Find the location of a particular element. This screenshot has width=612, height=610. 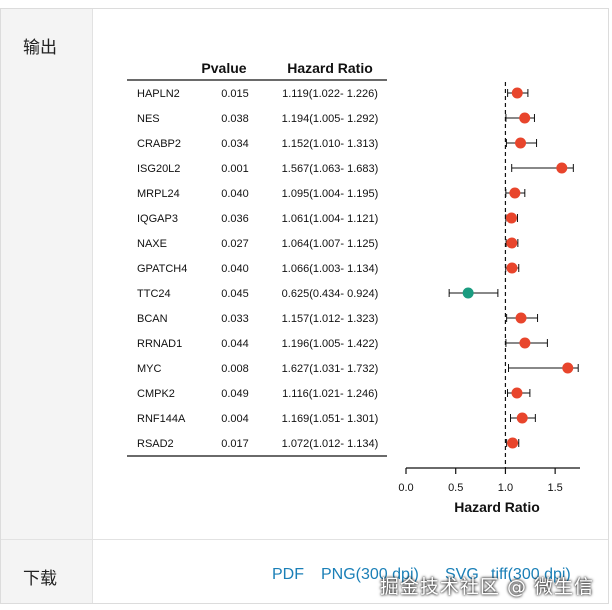

gene-label: NES is located at coordinates (148, 119).